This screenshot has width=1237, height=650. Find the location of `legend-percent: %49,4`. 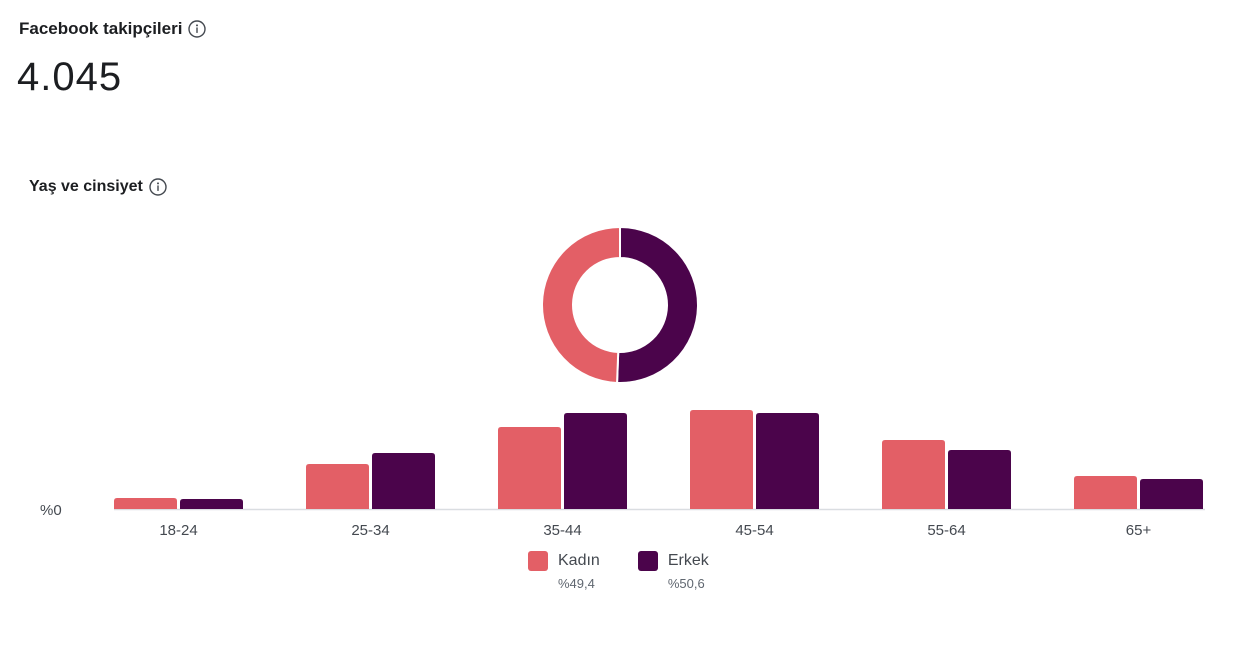

legend-percent: %49,4 is located at coordinates (576, 583).